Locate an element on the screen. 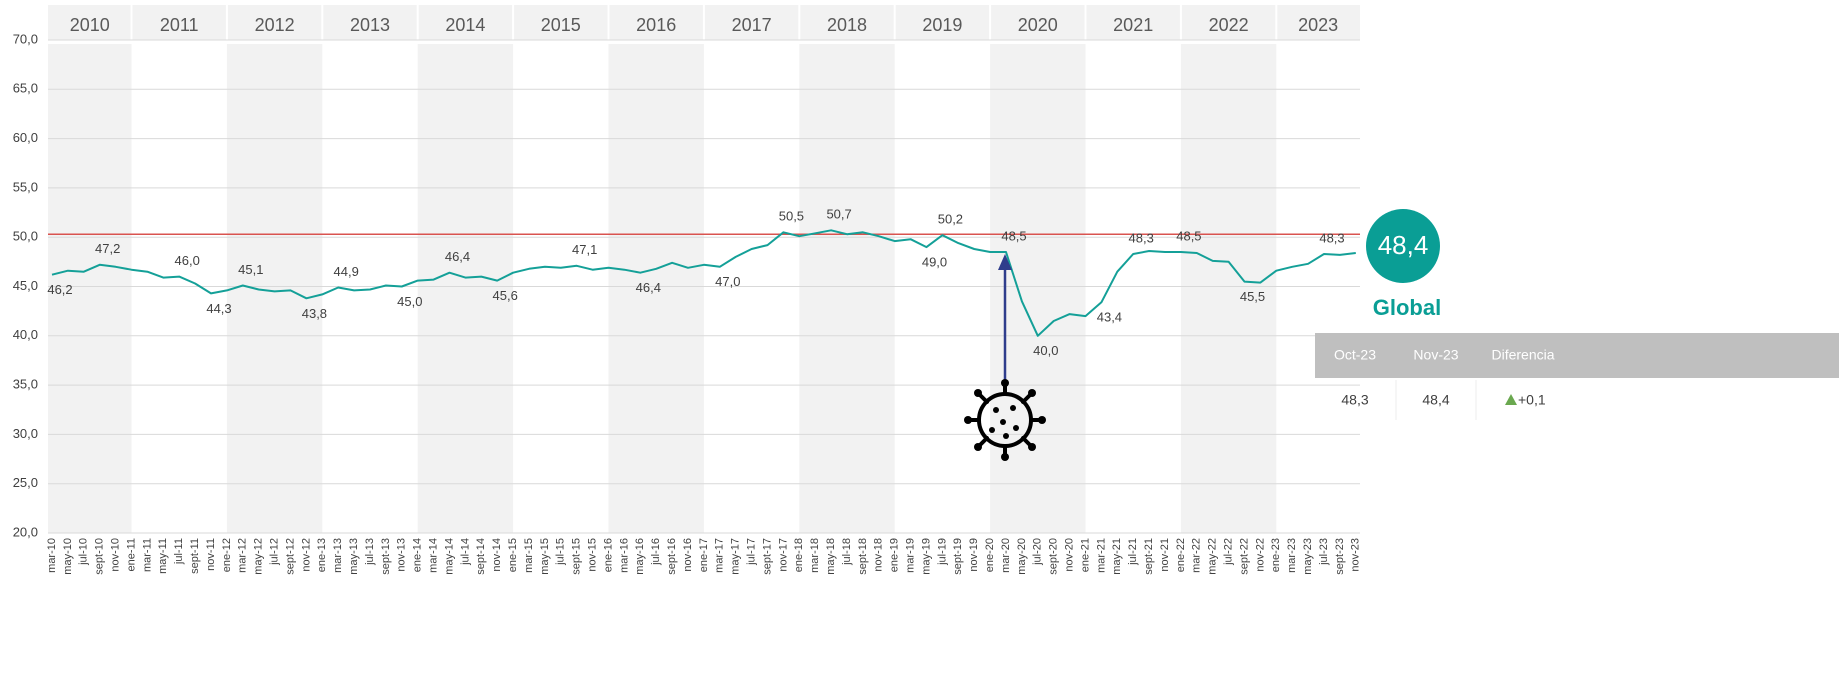 This screenshot has width=1839, height=677. x-tick-label: may-10 is located at coordinates (68, 556).